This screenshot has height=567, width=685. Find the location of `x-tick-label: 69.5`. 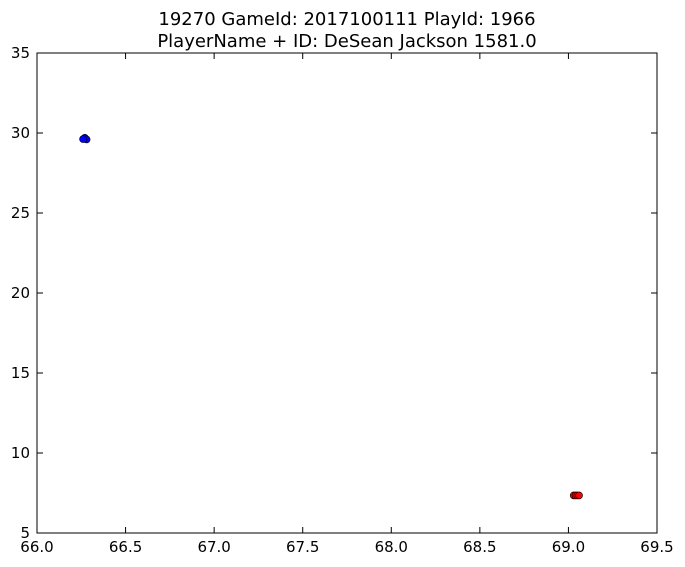

x-tick-label: 69.5 is located at coordinates (656, 547).